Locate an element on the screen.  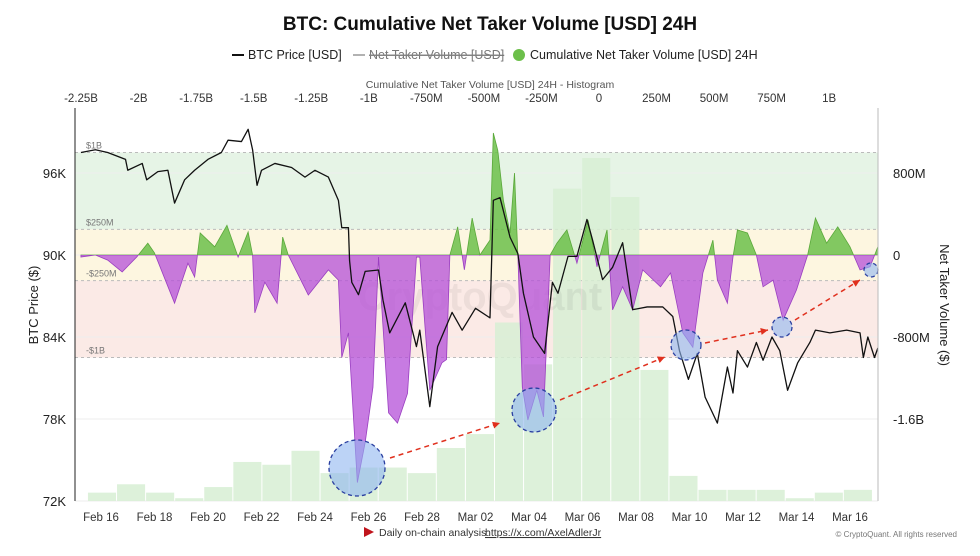
histogram-tick-label: 0 is located at coordinates (599, 99).